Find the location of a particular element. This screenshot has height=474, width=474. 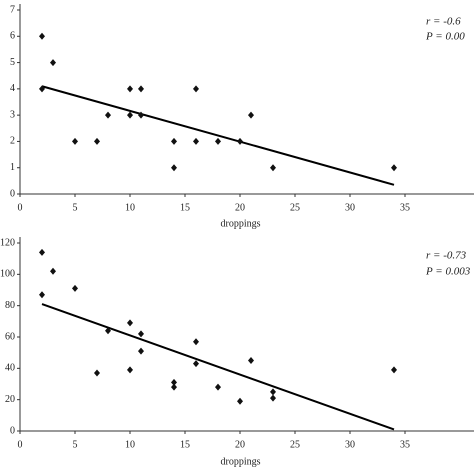

y-tick-label: 120 is located at coordinates (7, 242).